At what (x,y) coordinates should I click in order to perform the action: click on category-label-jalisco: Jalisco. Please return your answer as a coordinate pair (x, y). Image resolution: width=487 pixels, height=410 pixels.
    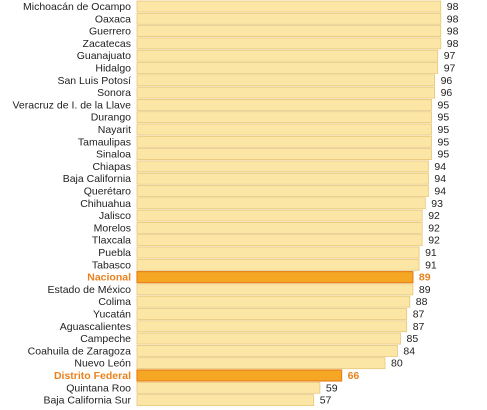
    Looking at the image, I should click on (115, 216).